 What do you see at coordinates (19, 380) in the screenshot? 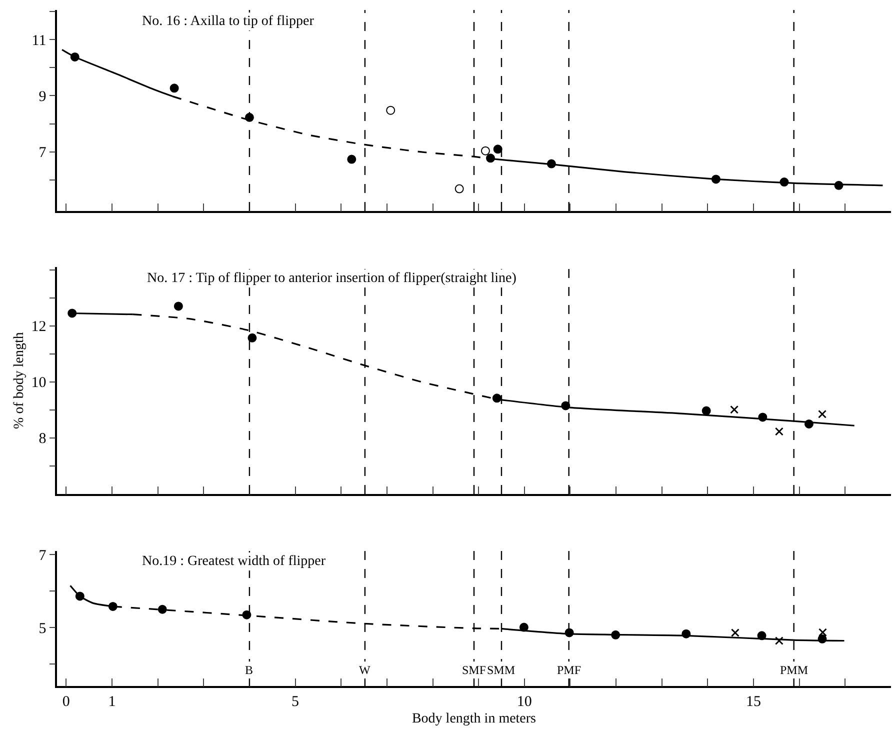
I see `y-axis-title: % of body length` at bounding box center [19, 380].